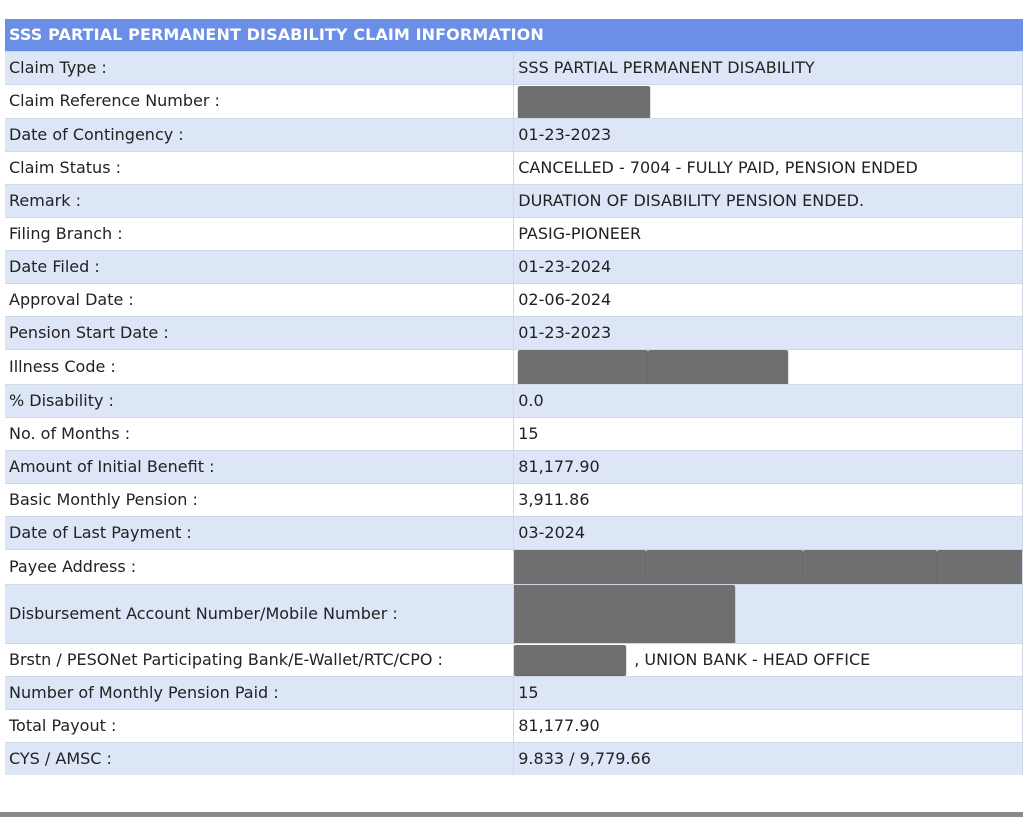 Image resolution: width=1023 pixels, height=817 pixels. Describe the element at coordinates (768, 613) in the screenshot. I see `disbursement-account-value` at that location.